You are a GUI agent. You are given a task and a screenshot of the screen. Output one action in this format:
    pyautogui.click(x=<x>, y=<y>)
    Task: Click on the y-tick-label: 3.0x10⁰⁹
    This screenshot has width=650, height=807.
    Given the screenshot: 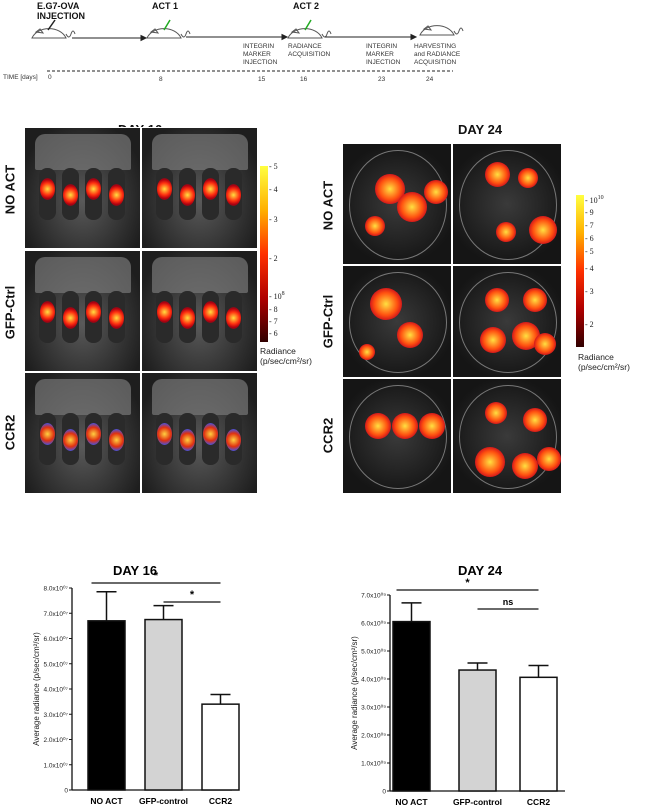 What is the action you would take?
    pyautogui.click(x=373, y=708)
    